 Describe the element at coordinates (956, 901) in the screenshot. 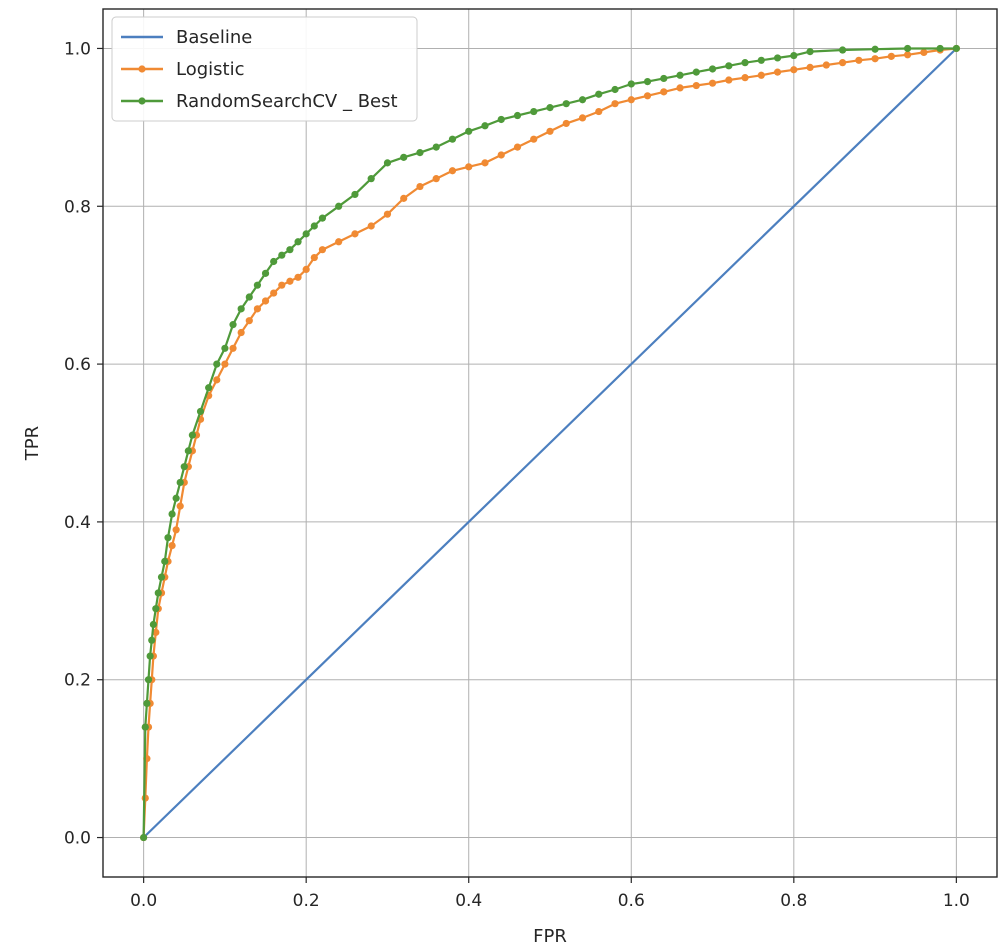

I see `x-tick-label: 1.0` at that location.